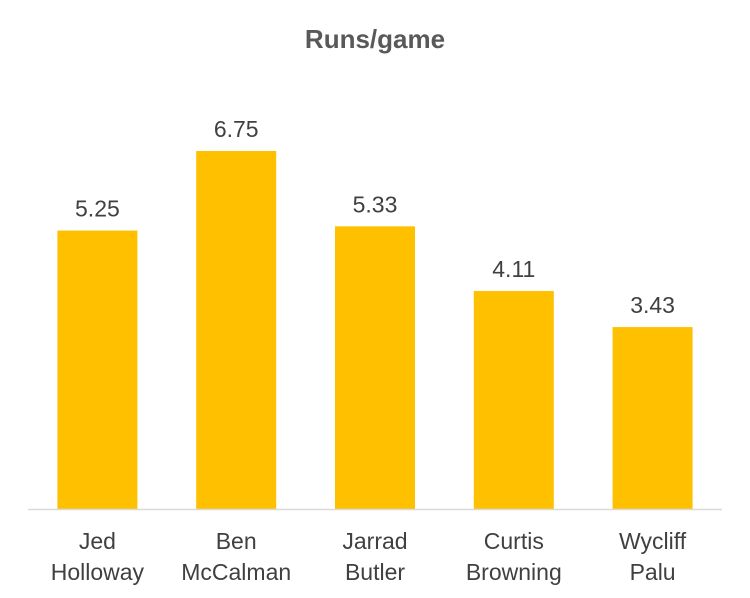 Image resolution: width=750 pixels, height=598 pixels. I want to click on category-label-3: Curtis Browning, so click(514, 556).